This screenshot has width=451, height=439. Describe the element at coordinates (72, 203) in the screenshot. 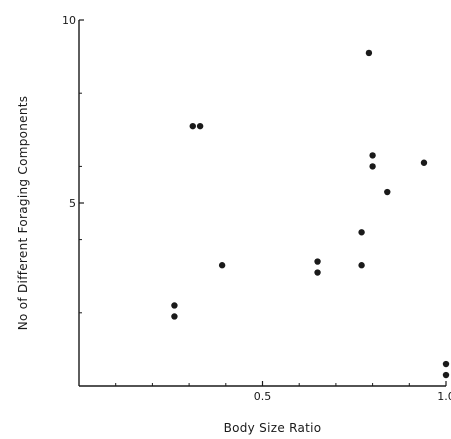

I see `y-tick-label: 5` at that location.